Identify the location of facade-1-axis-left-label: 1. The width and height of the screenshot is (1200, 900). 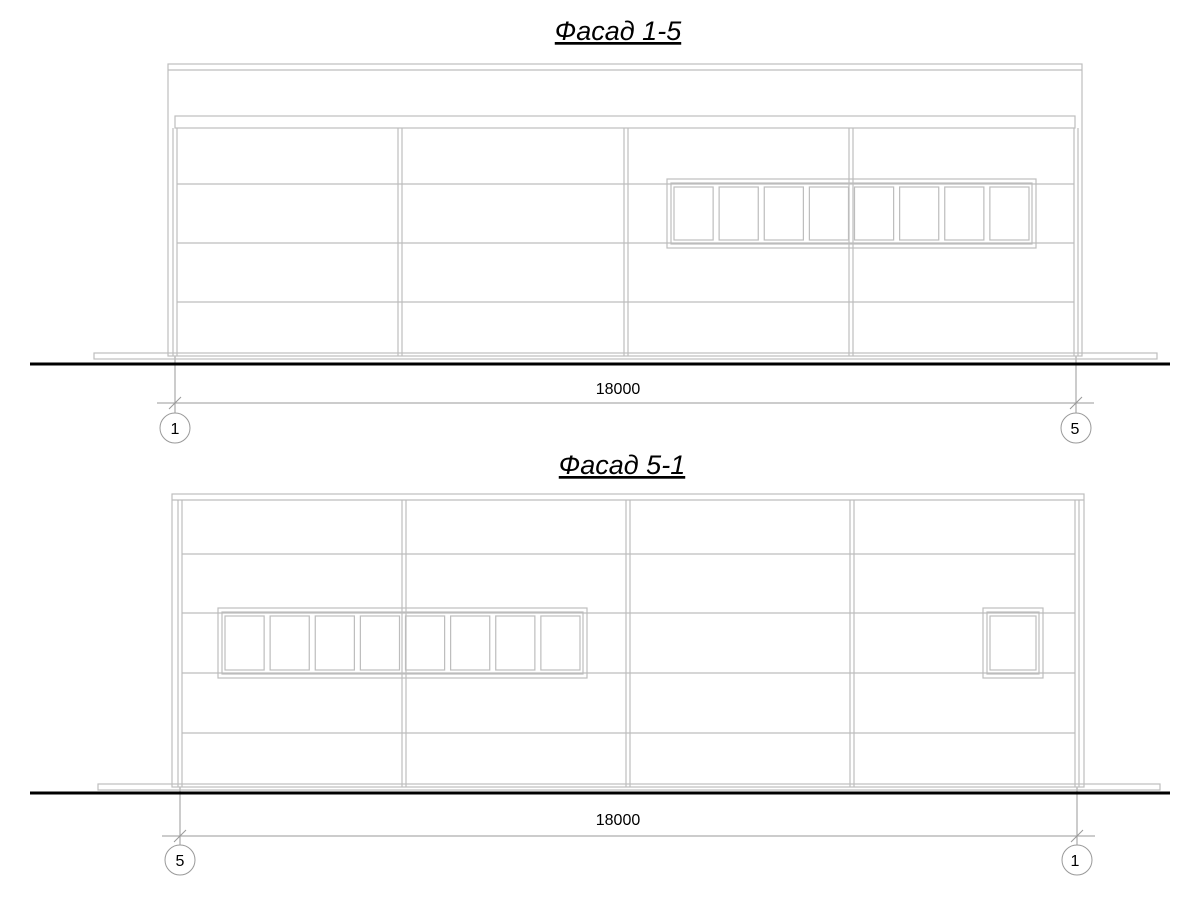
(175, 429).